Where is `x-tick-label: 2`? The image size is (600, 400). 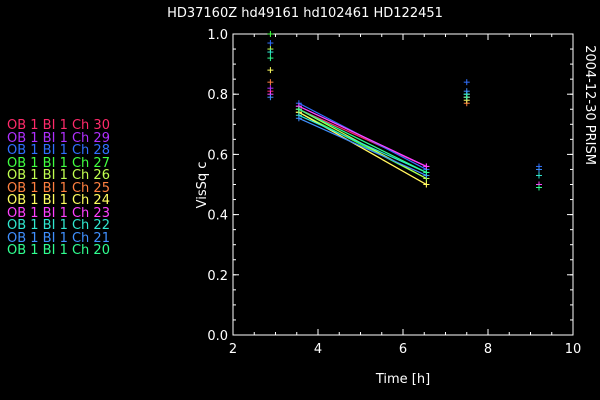
x-tick-label: 2 is located at coordinates (233, 349).